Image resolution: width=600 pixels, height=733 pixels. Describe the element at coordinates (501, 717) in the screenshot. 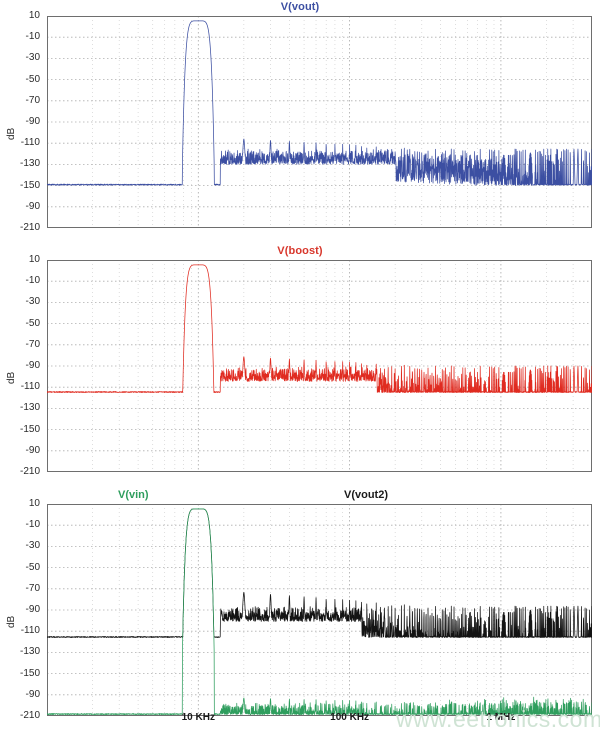

I see `x-tick-label: 1 MHz` at that location.